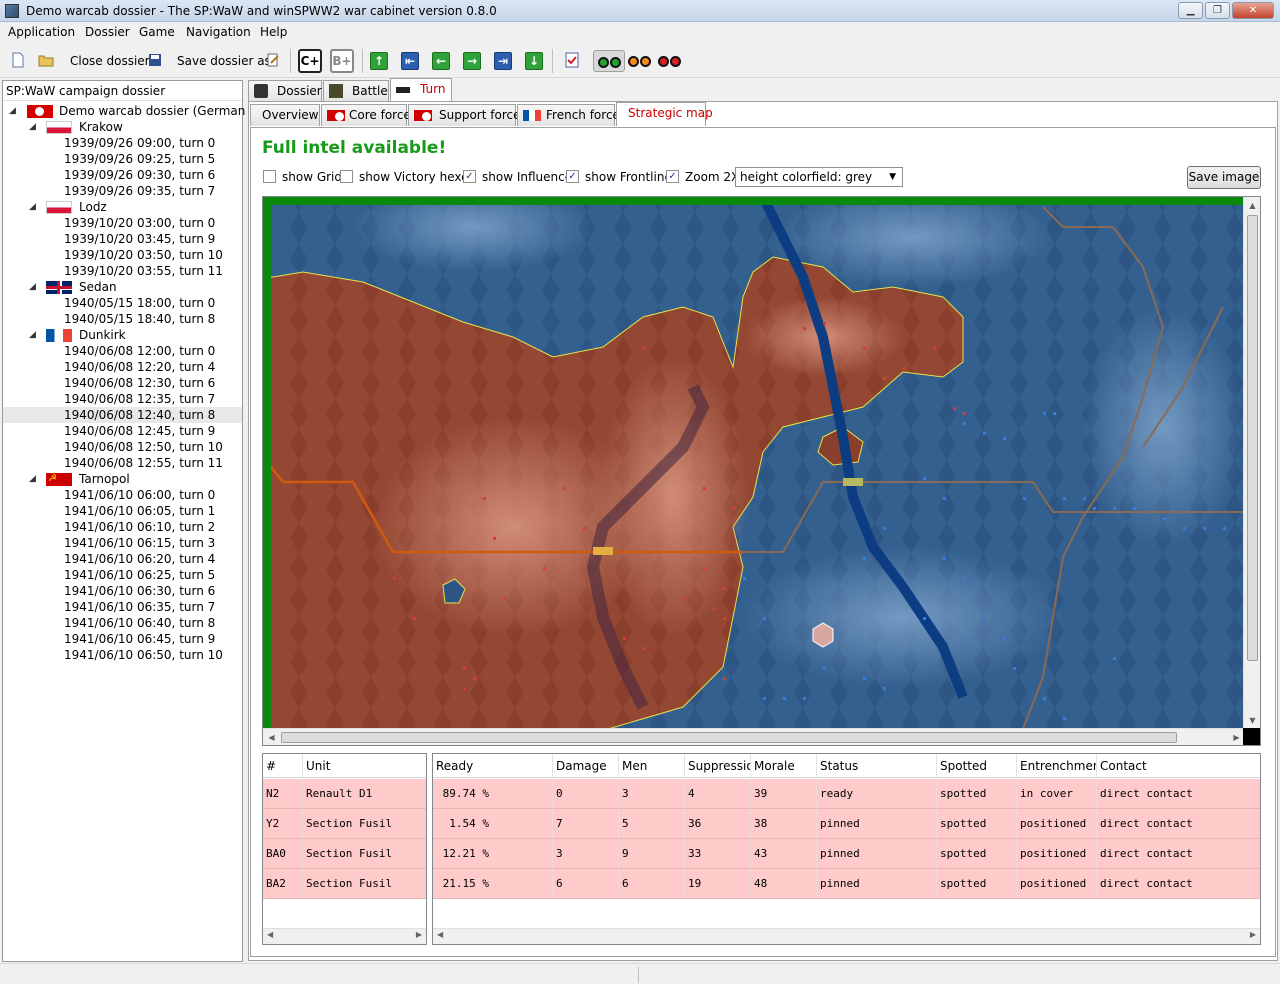  Describe the element at coordinates (1251, 463) in the screenshot. I see `map-vertical-scrollbar: ▲ ▼` at that location.